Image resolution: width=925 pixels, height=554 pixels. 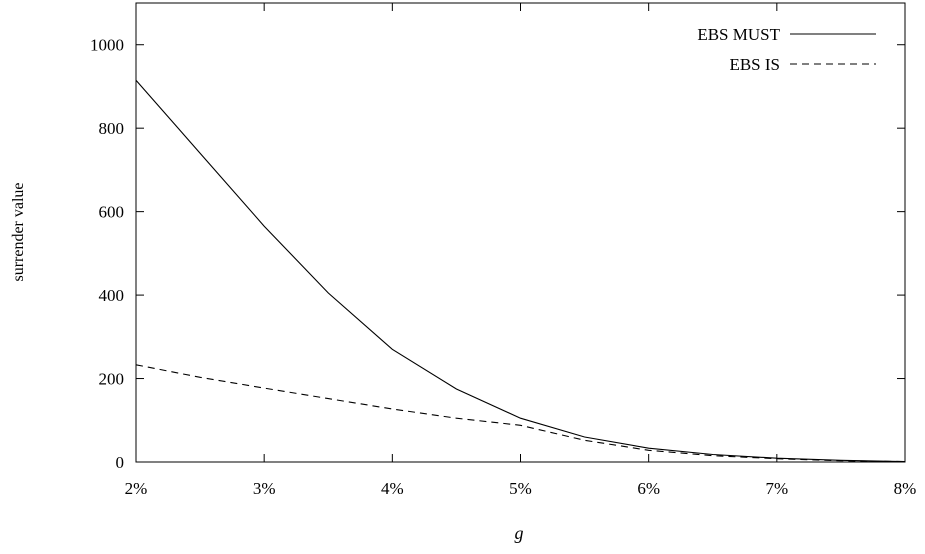 I want to click on y-tick-label: 400, so click(x=112, y=295).